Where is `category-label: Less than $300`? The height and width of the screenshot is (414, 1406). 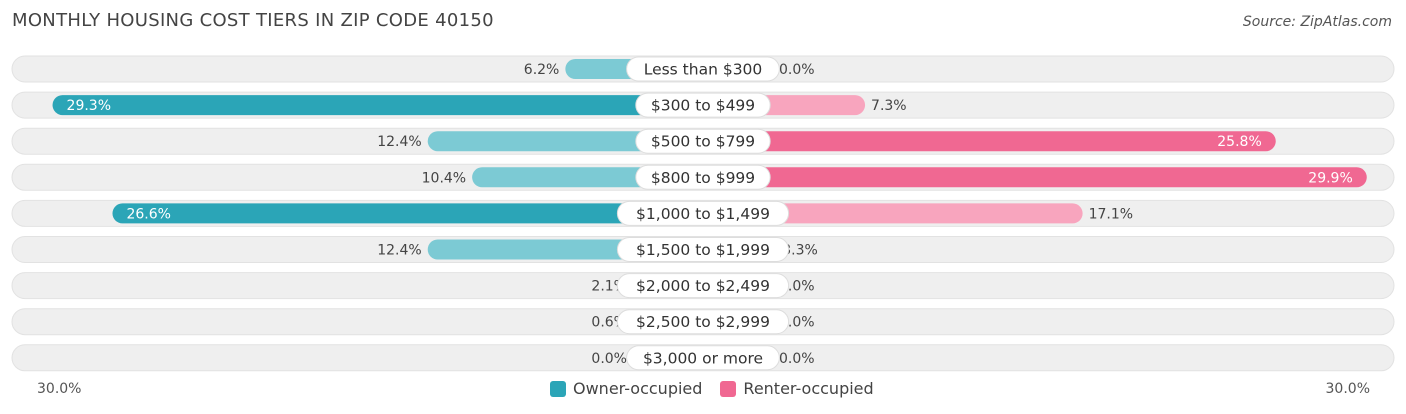
category-label: Less than $300 is located at coordinates (703, 70).